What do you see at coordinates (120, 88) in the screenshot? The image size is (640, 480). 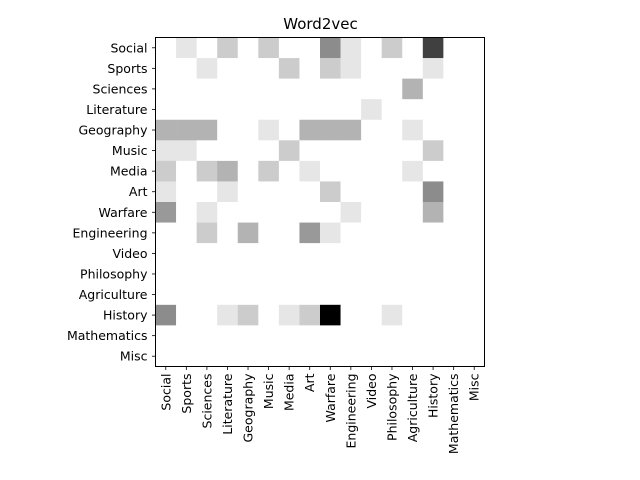 I see `y-tick-label: Sciences` at bounding box center [120, 88].